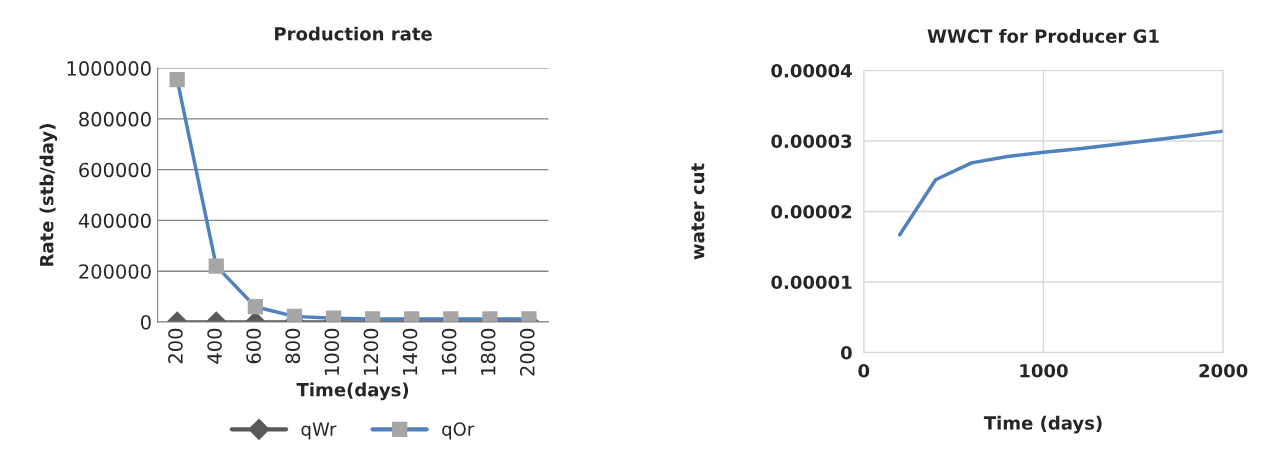 This screenshot has height=470, width=1261. I want to click on y-tick-label: 0.00004, so click(811, 70).